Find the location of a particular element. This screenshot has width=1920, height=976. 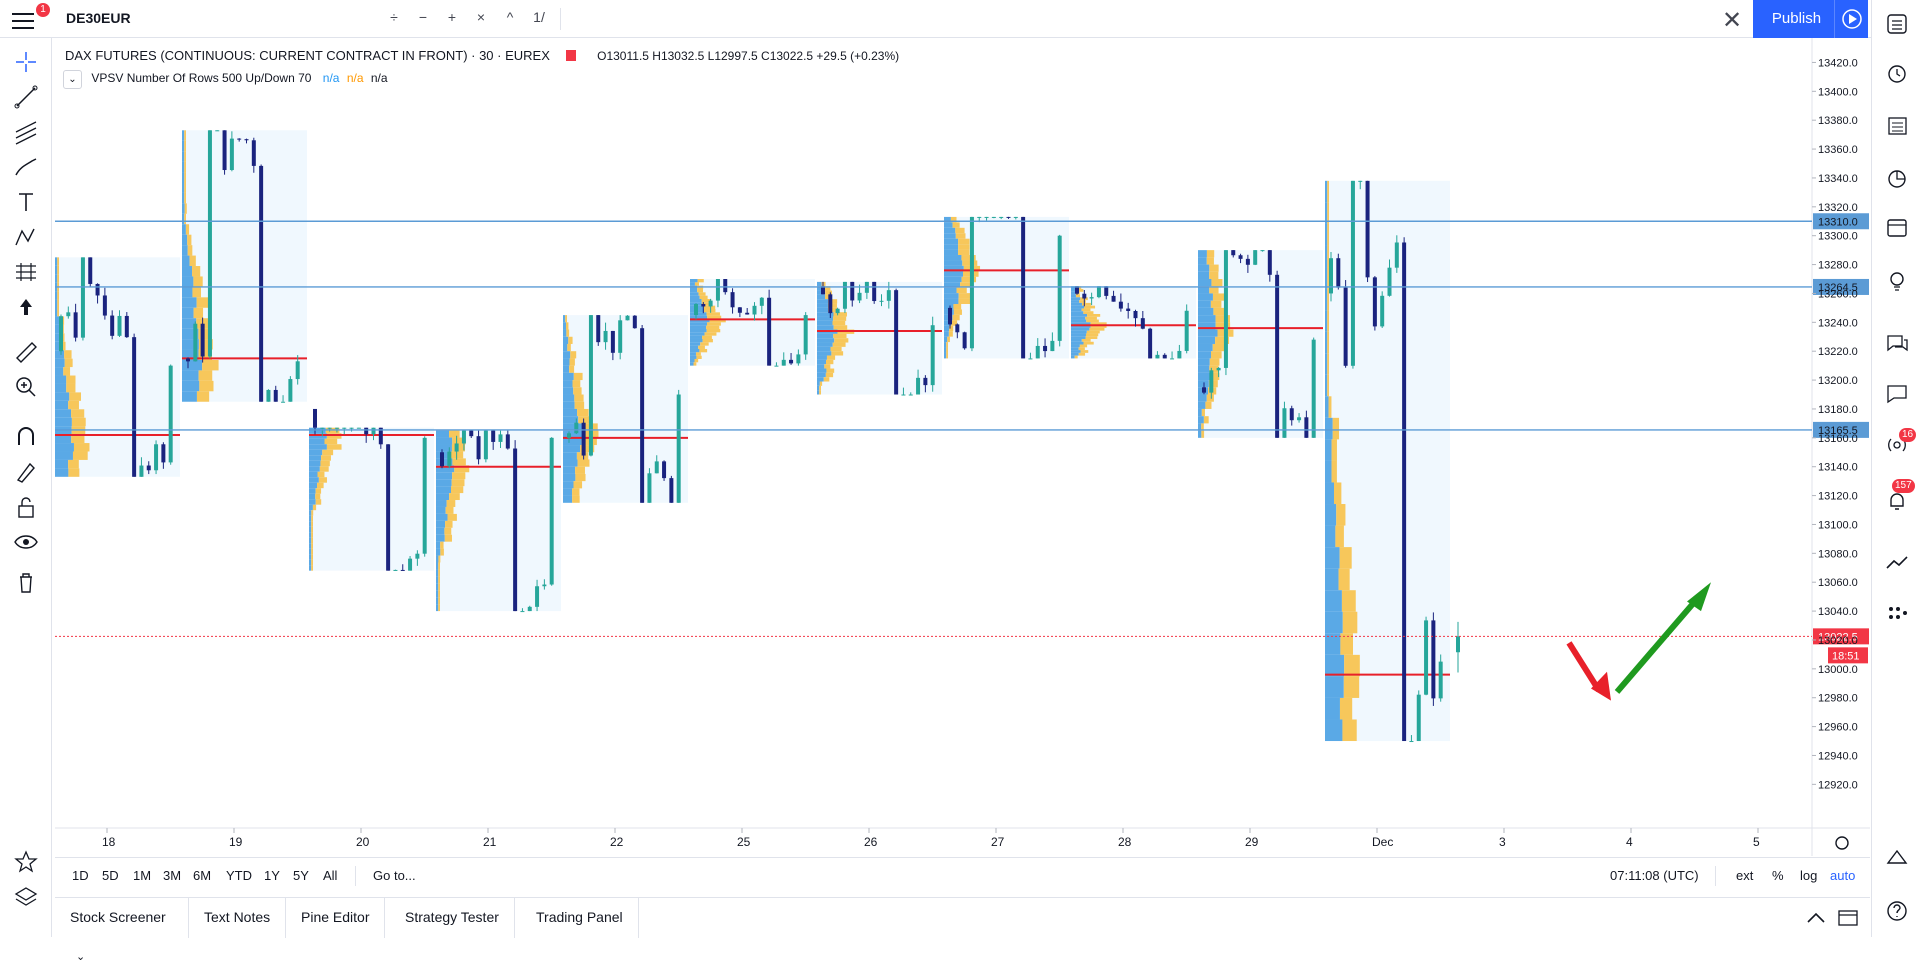

range-all: All is located at coordinates (330, 875).